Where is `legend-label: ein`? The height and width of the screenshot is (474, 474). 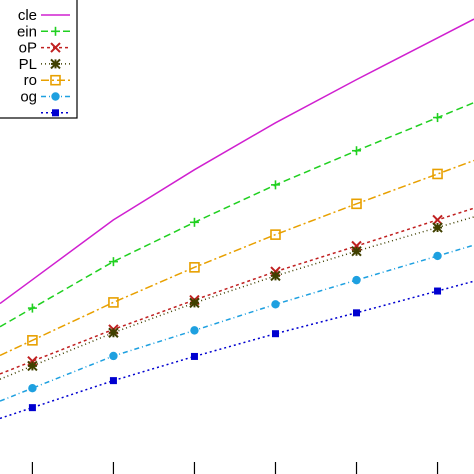
legend-label: ein is located at coordinates (27, 31).